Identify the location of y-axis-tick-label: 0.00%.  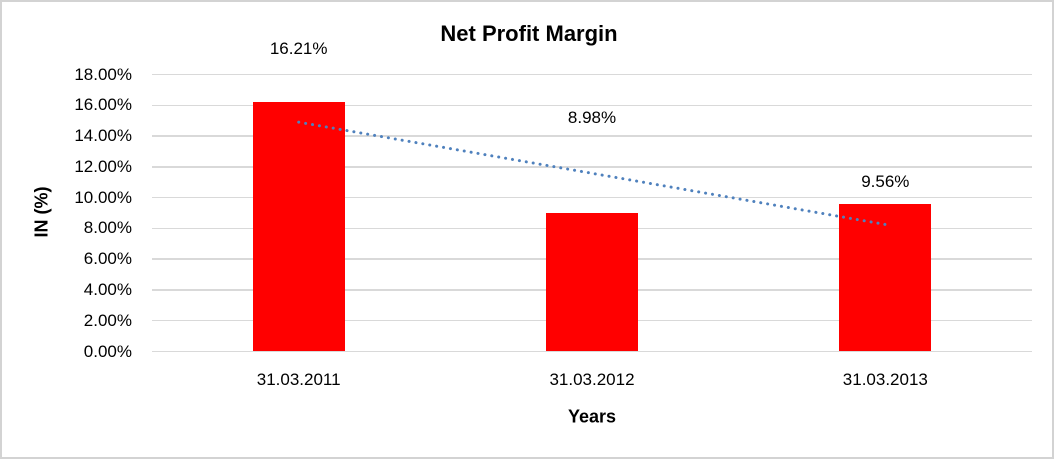
(107, 351).